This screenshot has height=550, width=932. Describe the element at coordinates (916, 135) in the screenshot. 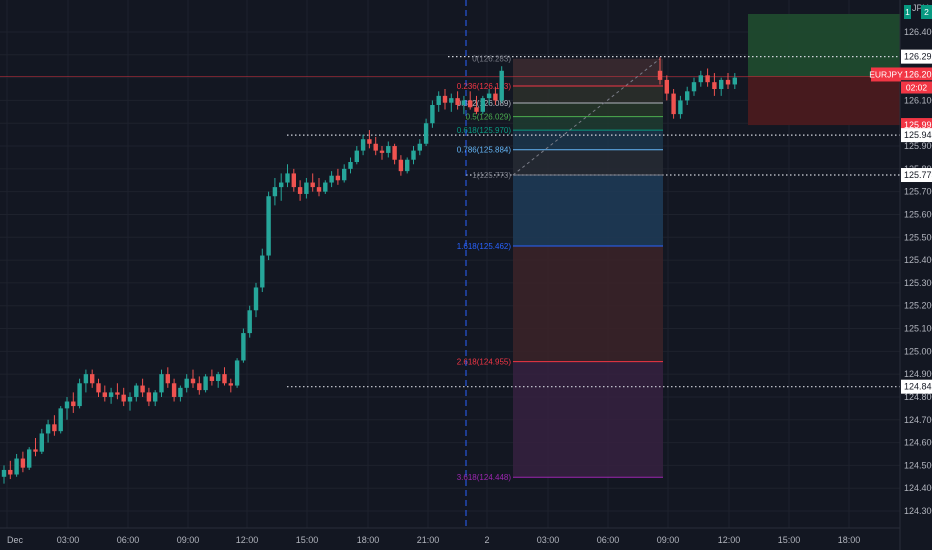

I see `price-tag` at that location.